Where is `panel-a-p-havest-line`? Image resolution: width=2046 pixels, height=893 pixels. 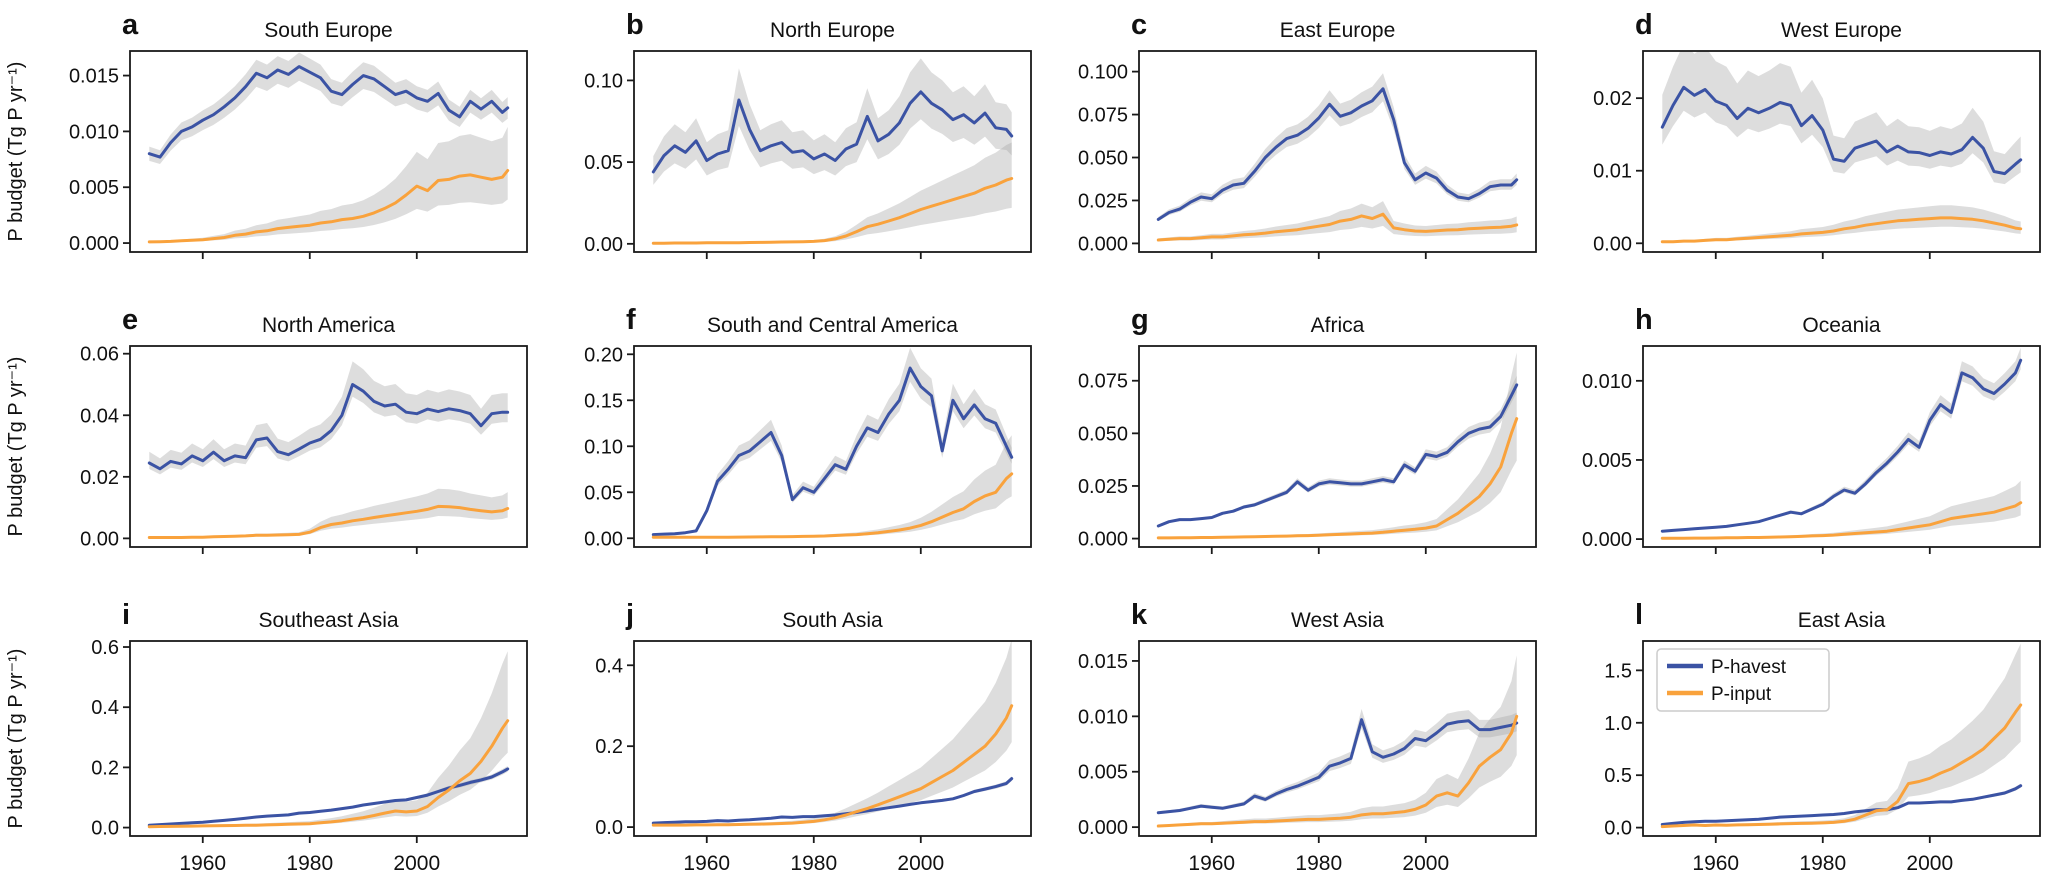
panel-a-p-havest-line is located at coordinates (328, 112).